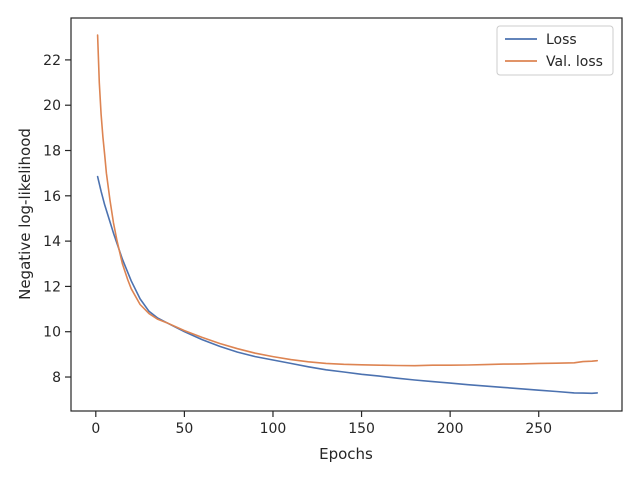 The image size is (640, 480). What do you see at coordinates (361, 429) in the screenshot?
I see `x-tick-label: 150` at bounding box center [361, 429].